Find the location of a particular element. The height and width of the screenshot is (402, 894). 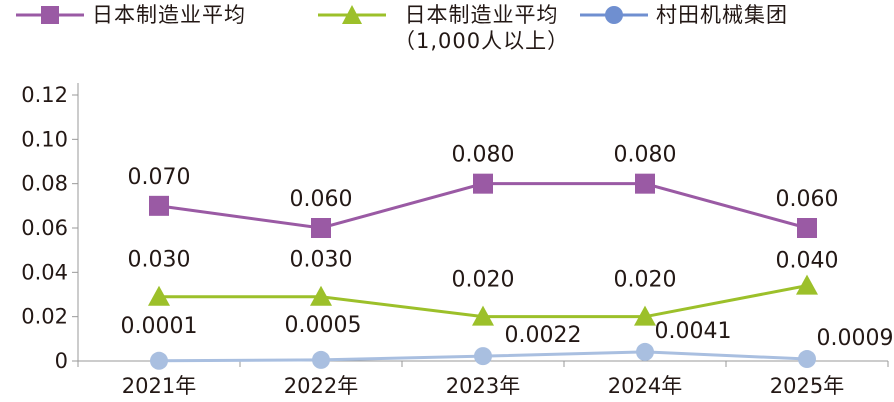

legend-item-manufacturing-avg: 日本制造业平均 is located at coordinates (130, 15).